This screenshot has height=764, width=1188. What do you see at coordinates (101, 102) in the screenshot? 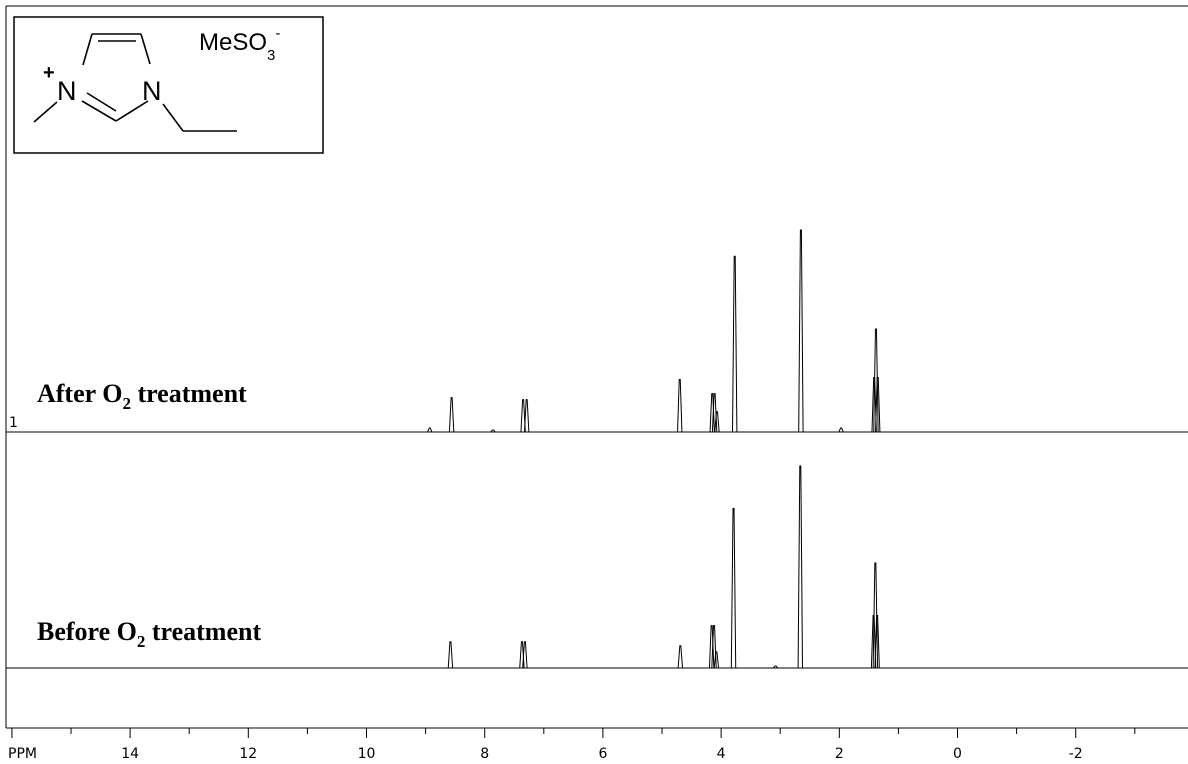
I see `ring-bond-n1c2-double` at bounding box center [101, 102].